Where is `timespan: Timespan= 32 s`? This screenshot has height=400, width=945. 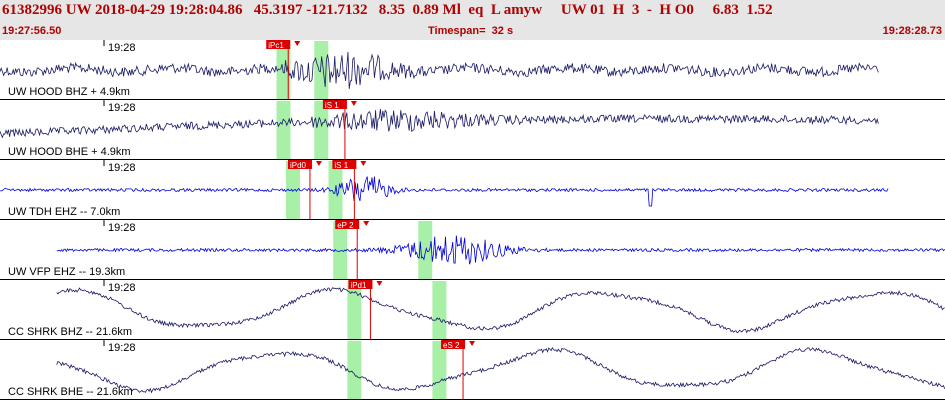
timespan: Timespan= 32 s is located at coordinates (471, 31).